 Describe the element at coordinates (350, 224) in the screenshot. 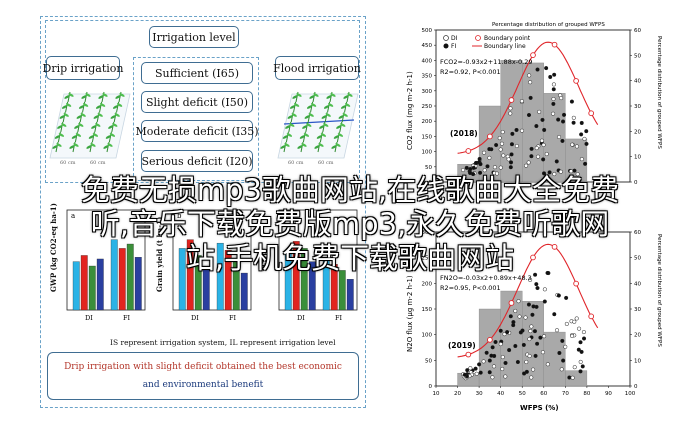

I see `watermark-line-2: 听,音乐下载免费版mp3,永久免费听歌网` at that location.